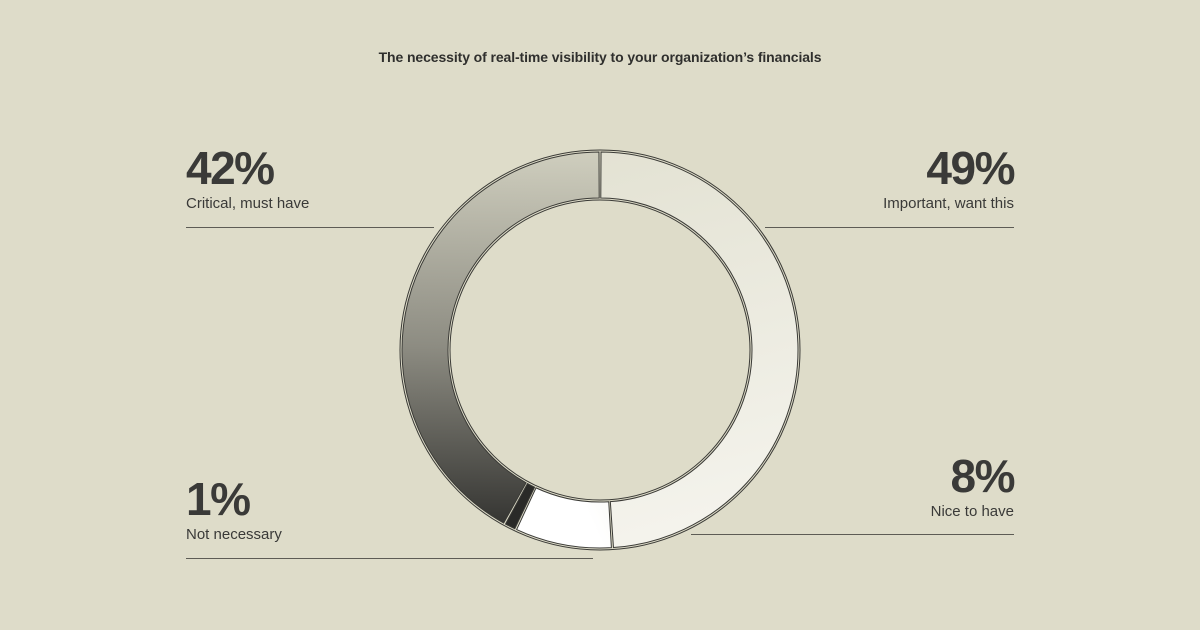 The image size is (1200, 630). Describe the element at coordinates (983, 476) in the screenshot. I see `stat-nice-value: 8%` at that location.